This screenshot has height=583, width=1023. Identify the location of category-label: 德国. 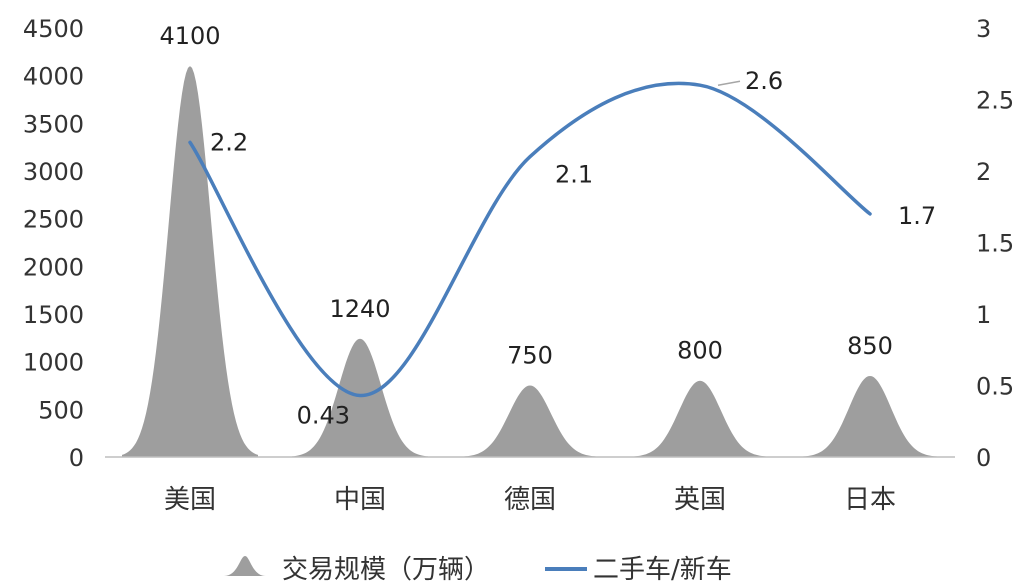
(530, 500).